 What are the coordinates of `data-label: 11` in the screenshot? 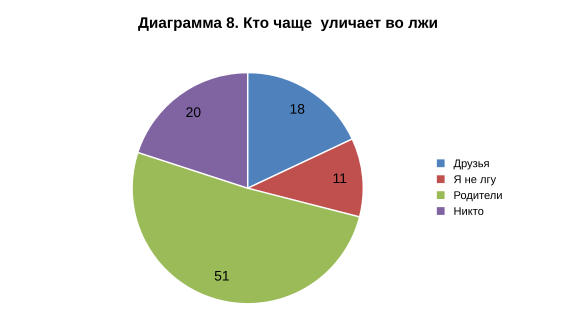 It's located at (340, 178).